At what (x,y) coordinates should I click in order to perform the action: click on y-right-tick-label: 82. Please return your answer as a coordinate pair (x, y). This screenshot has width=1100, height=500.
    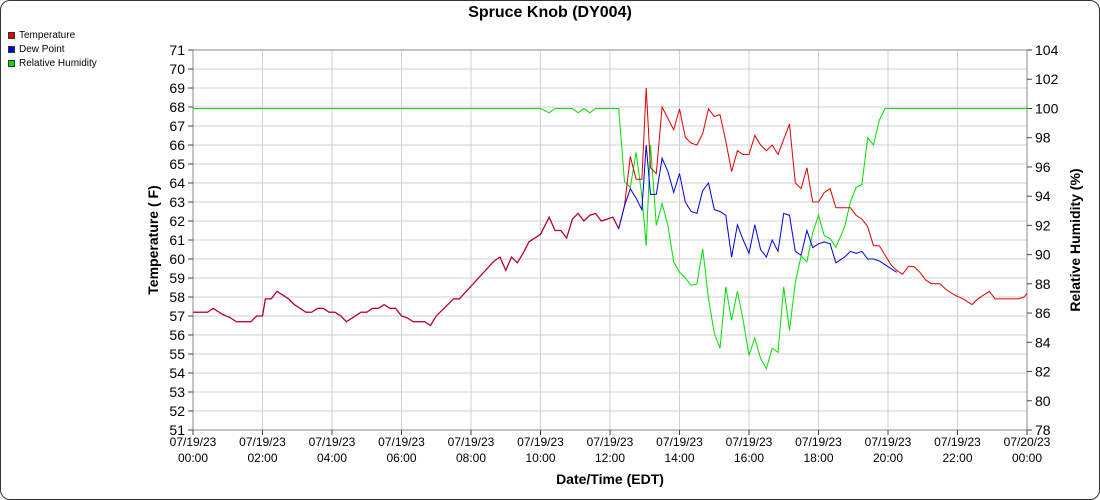
    Looking at the image, I should click on (1043, 372).